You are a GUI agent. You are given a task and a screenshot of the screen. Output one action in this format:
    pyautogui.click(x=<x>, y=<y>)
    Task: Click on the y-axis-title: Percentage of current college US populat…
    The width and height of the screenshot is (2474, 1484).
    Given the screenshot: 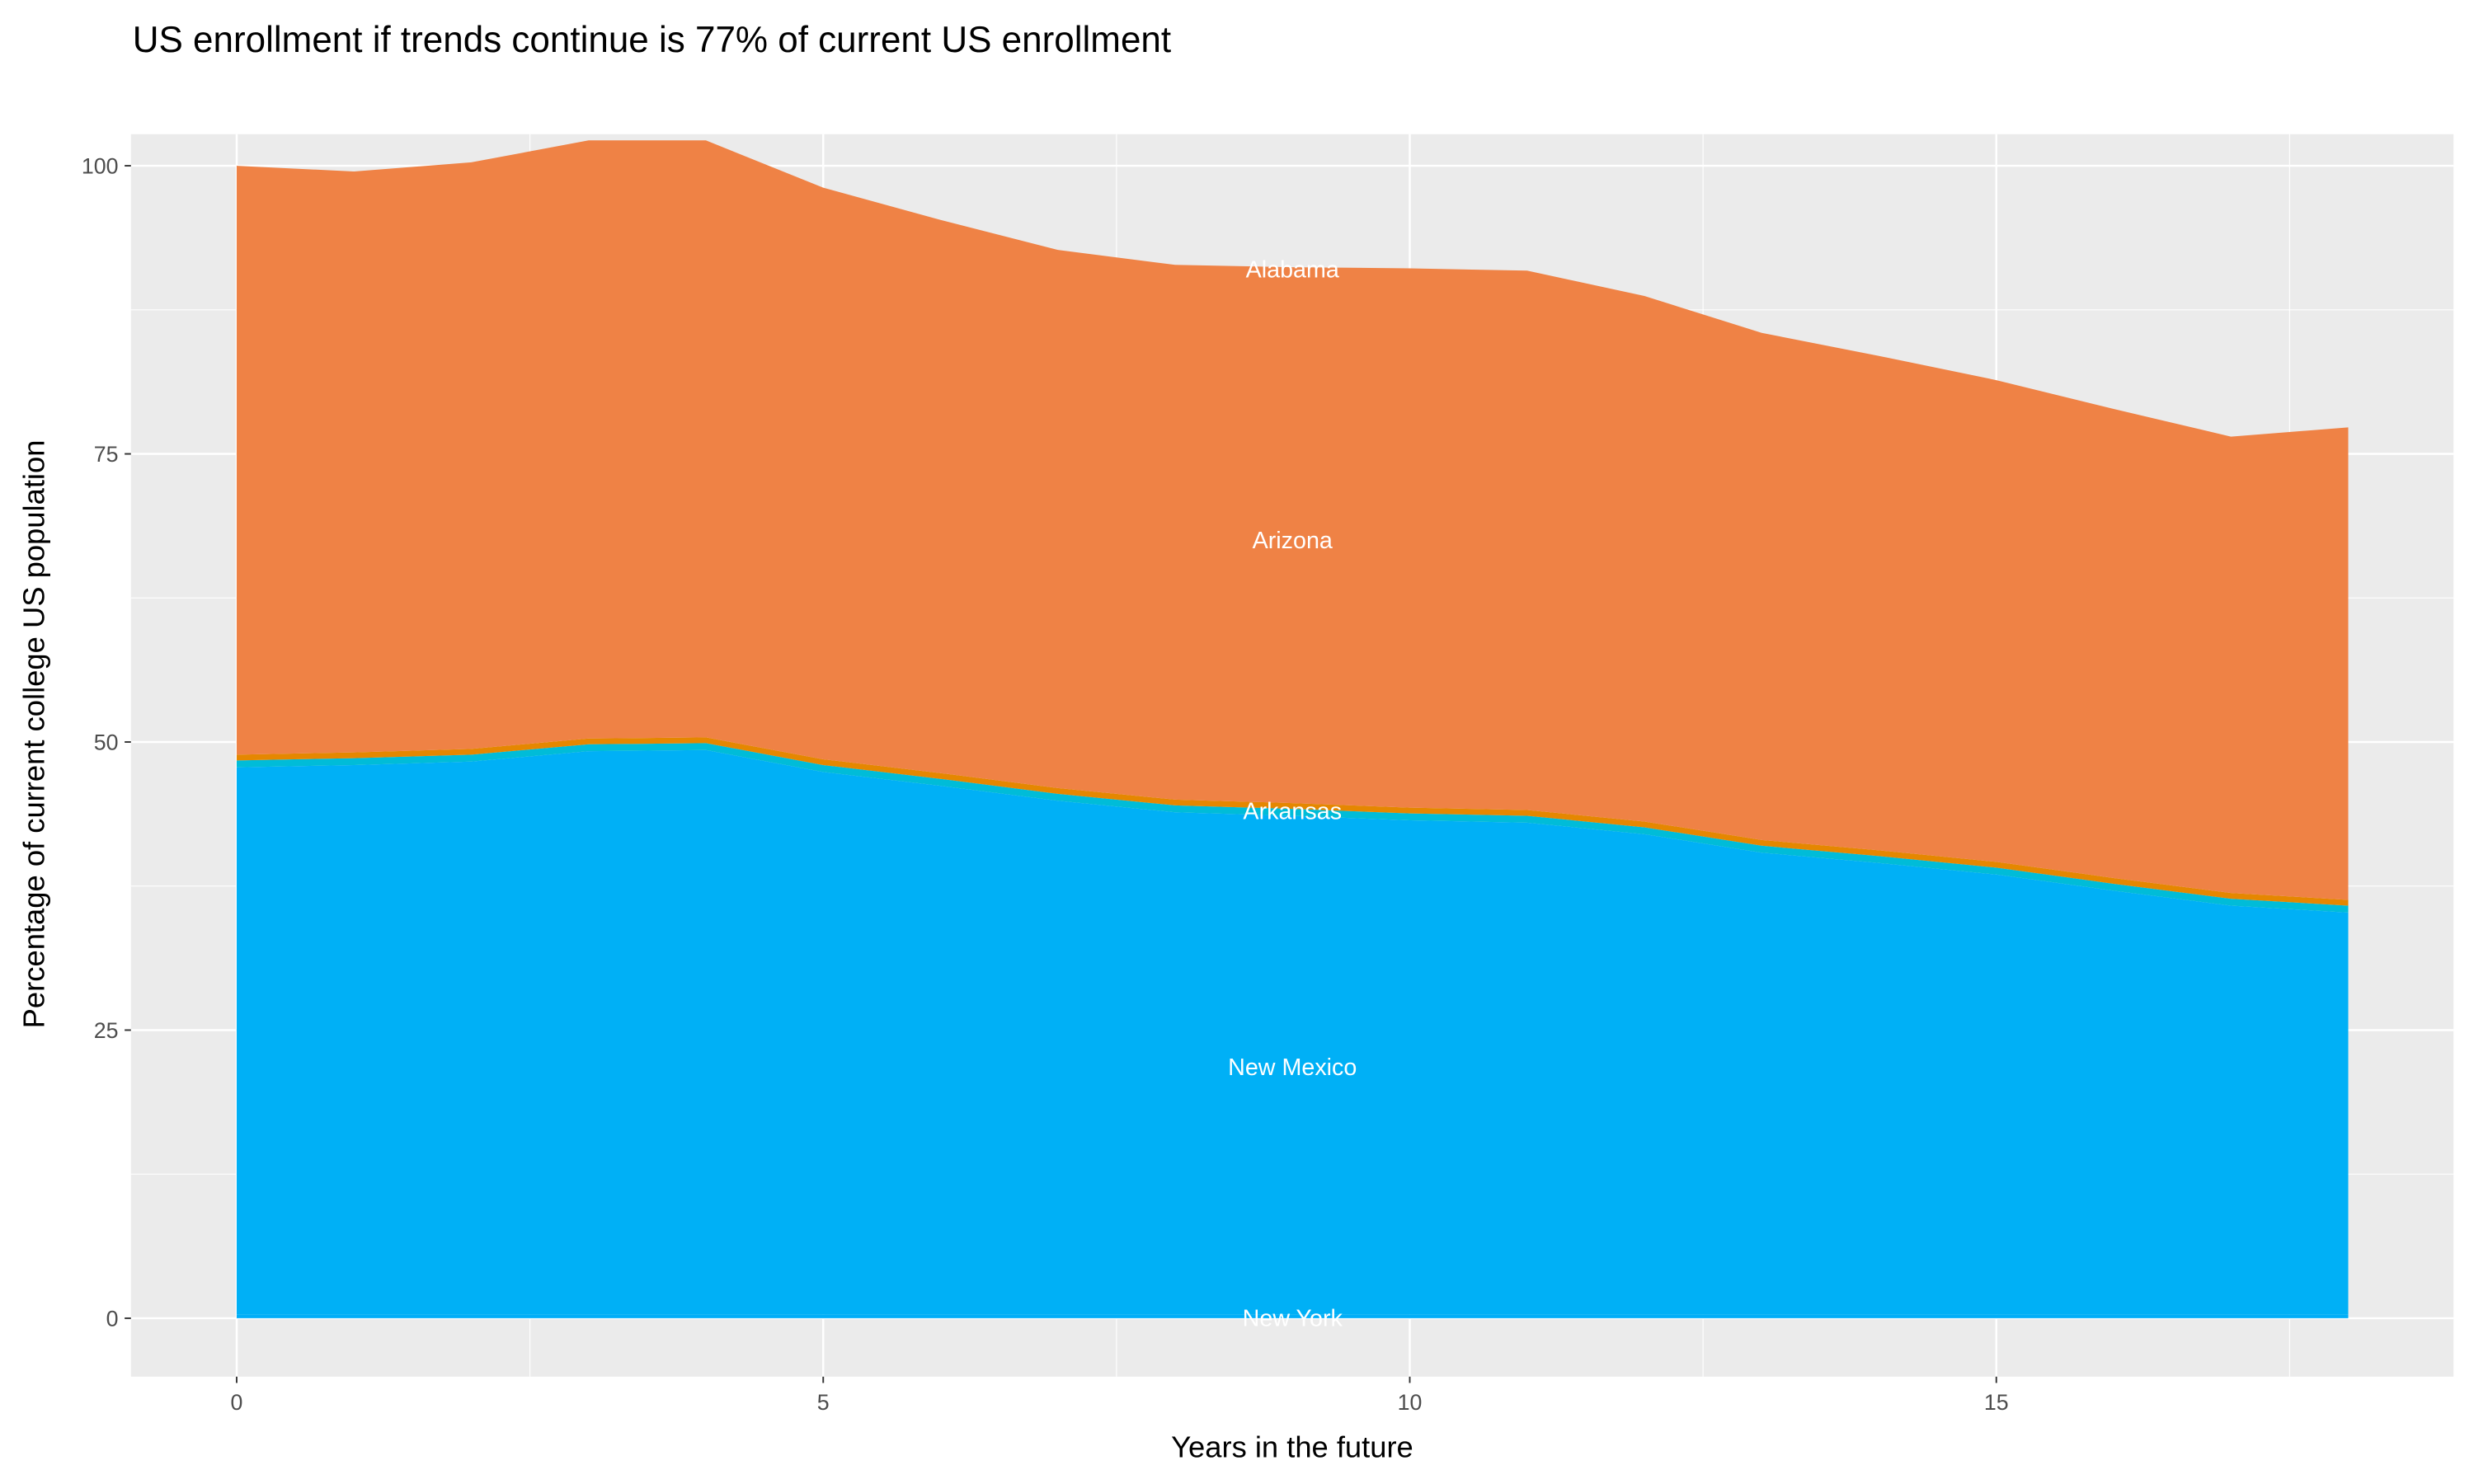 What is the action you would take?
    pyautogui.click(x=34, y=734)
    